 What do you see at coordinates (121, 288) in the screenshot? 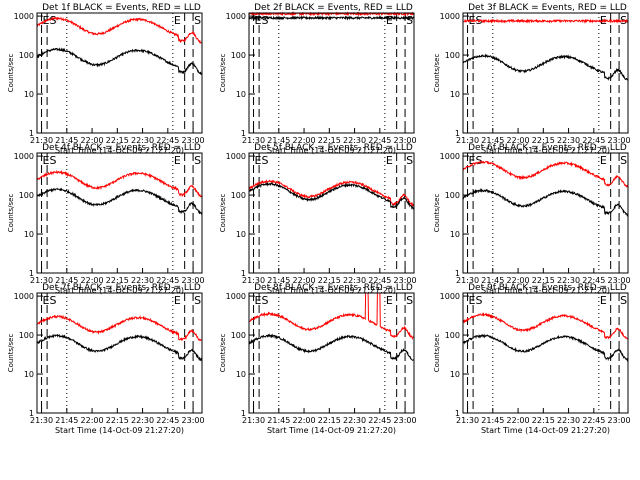
I see `panel-title: Det 7f BLACK = Events, RED = LLD` at bounding box center [121, 288].